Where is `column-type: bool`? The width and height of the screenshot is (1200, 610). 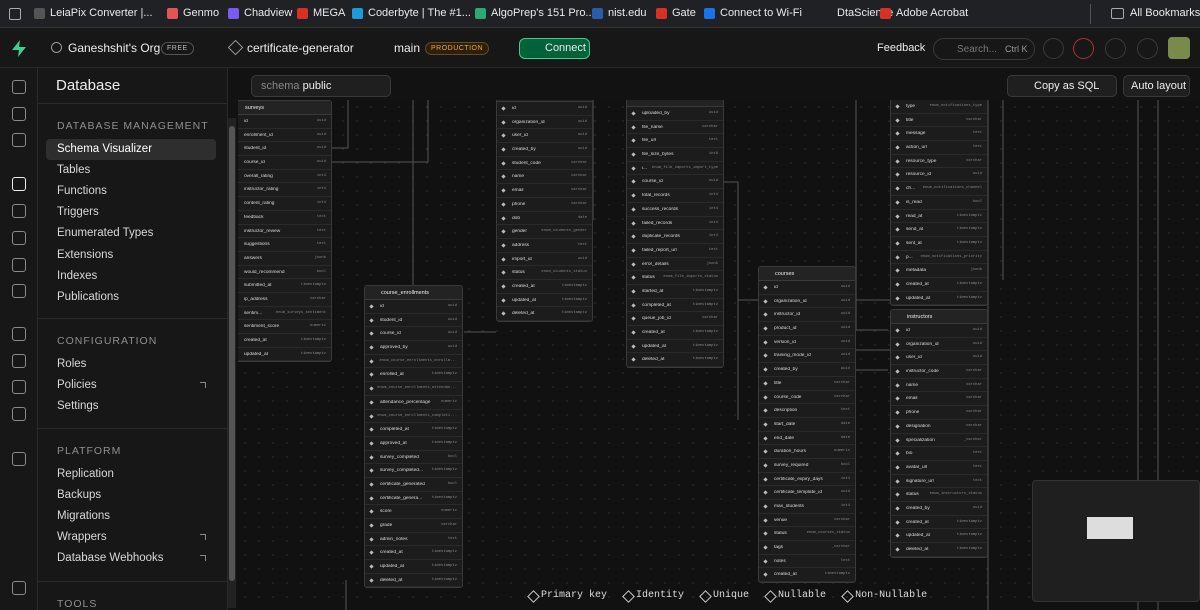 column-type: bool is located at coordinates (977, 201).